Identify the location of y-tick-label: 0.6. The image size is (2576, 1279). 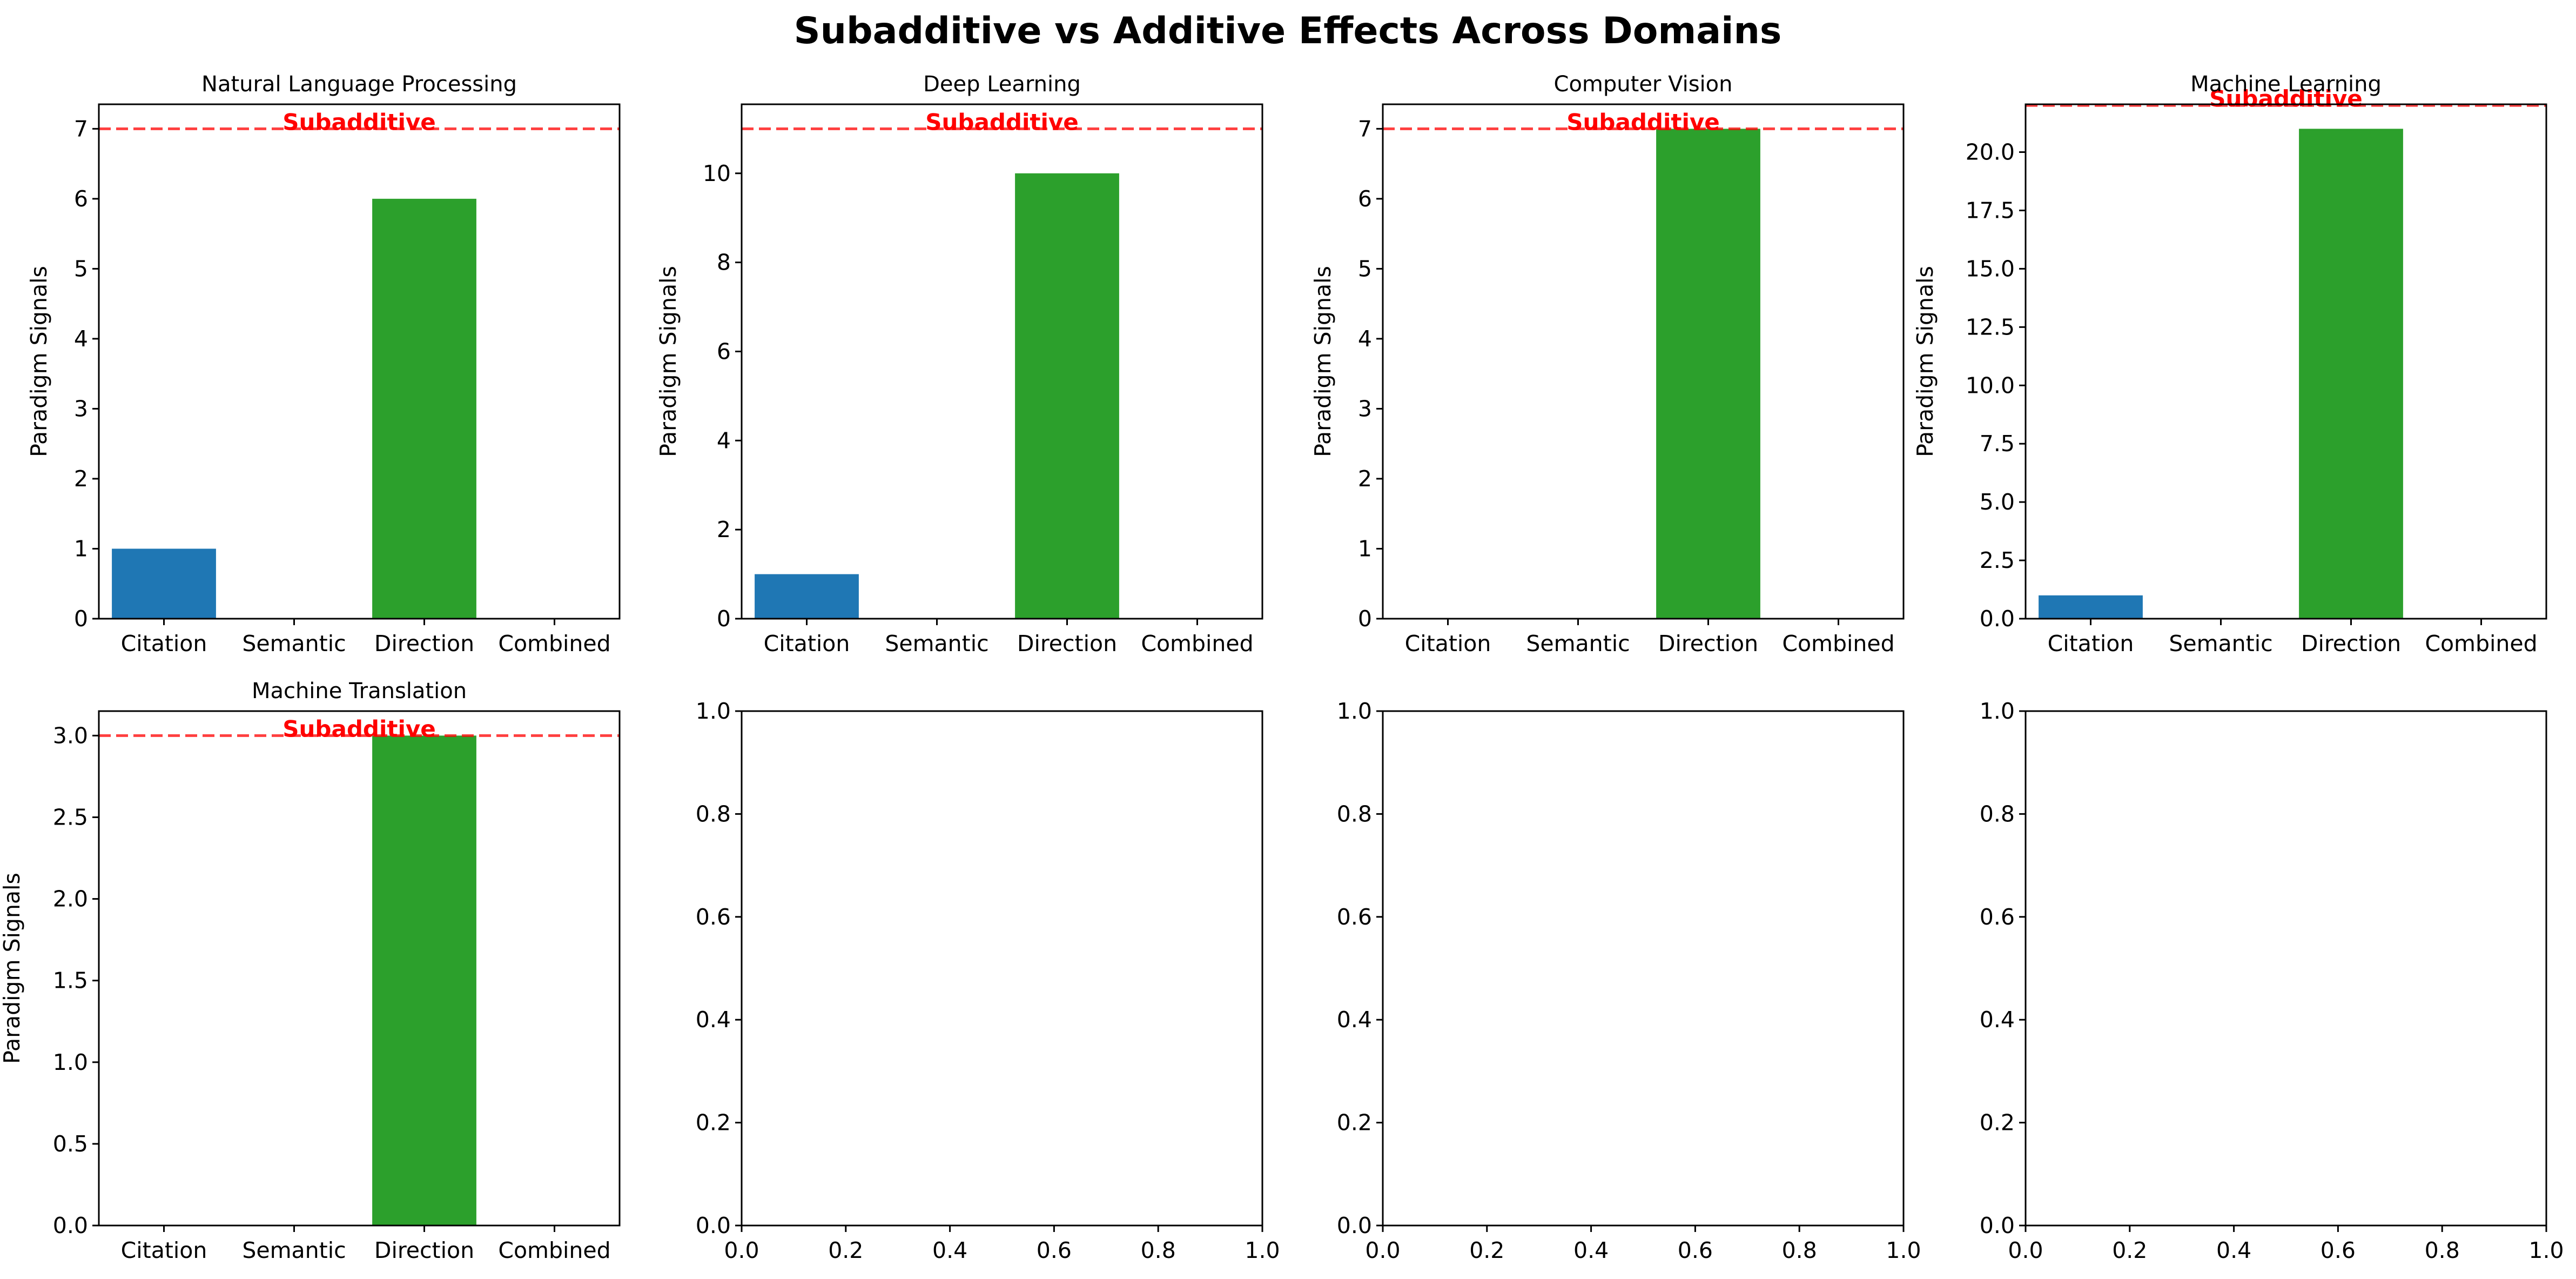
(1997, 917).